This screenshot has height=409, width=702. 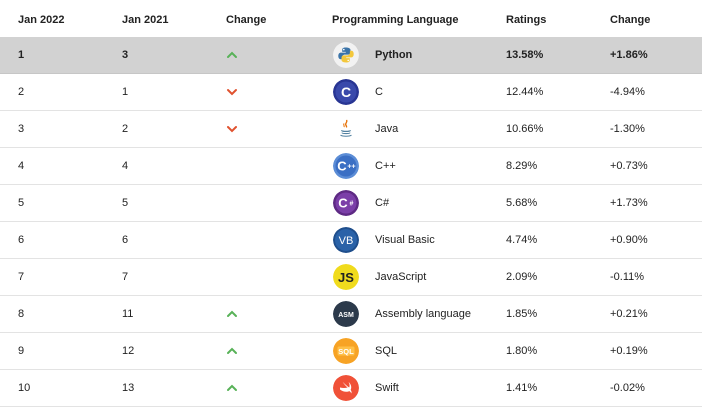 What do you see at coordinates (125, 55) in the screenshot?
I see `rank-2021: 3` at bounding box center [125, 55].